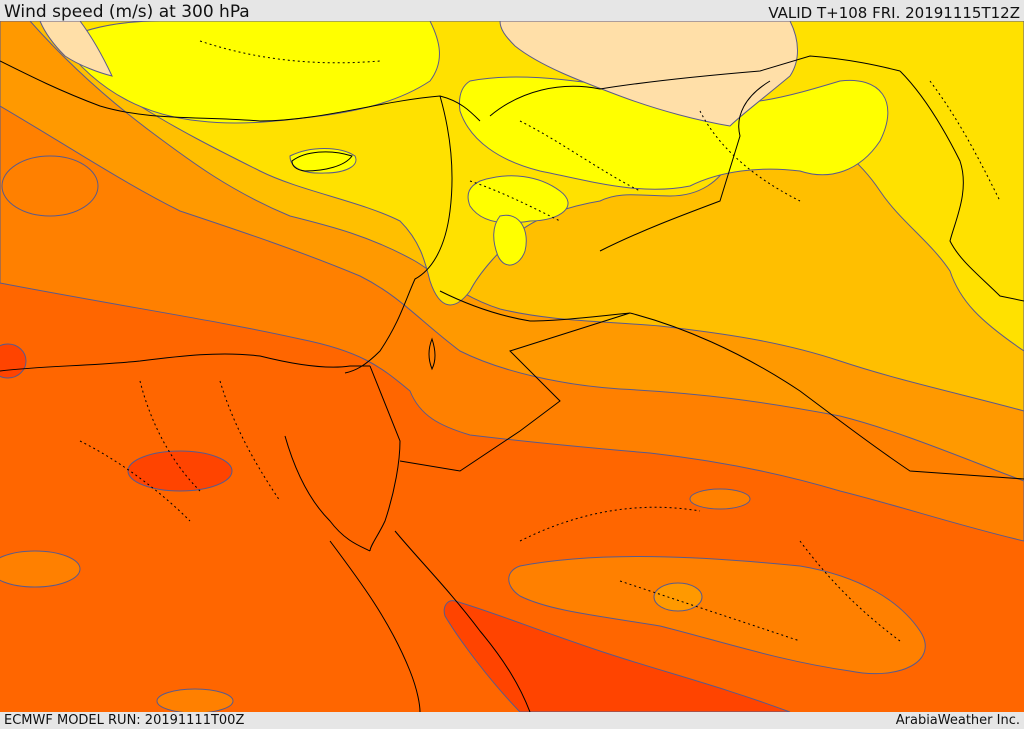 The image size is (1024, 729). Describe the element at coordinates (375, 626) in the screenshot. I see `red-sea-west` at that location.